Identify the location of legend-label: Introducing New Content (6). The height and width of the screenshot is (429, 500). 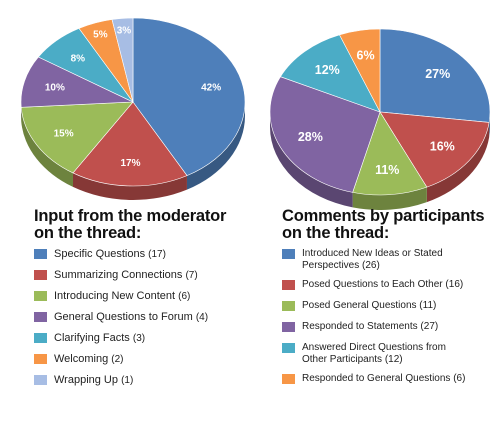
(122, 296).